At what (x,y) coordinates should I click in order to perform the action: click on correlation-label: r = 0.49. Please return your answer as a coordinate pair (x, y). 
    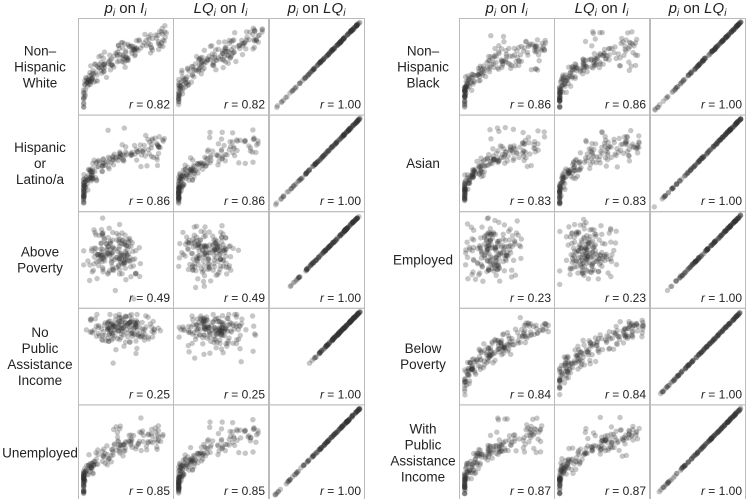
    Looking at the image, I should click on (149, 298).